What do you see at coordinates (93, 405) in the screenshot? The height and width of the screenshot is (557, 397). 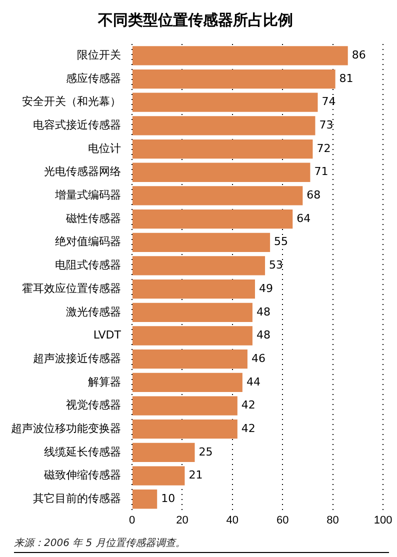 I see `y-tick-label: 视觉传感器` at bounding box center [93, 405].